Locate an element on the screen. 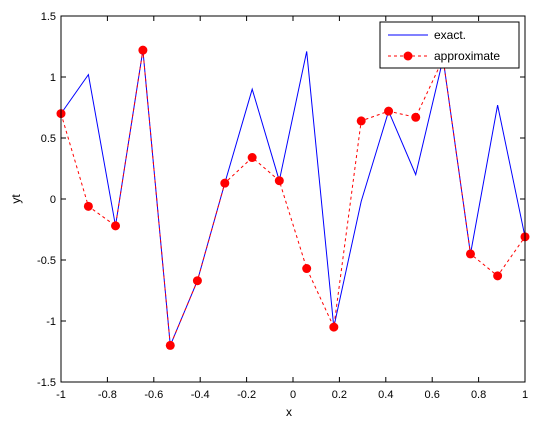 The width and height of the screenshot is (542, 424). x-axis-label: x is located at coordinates (289, 412).